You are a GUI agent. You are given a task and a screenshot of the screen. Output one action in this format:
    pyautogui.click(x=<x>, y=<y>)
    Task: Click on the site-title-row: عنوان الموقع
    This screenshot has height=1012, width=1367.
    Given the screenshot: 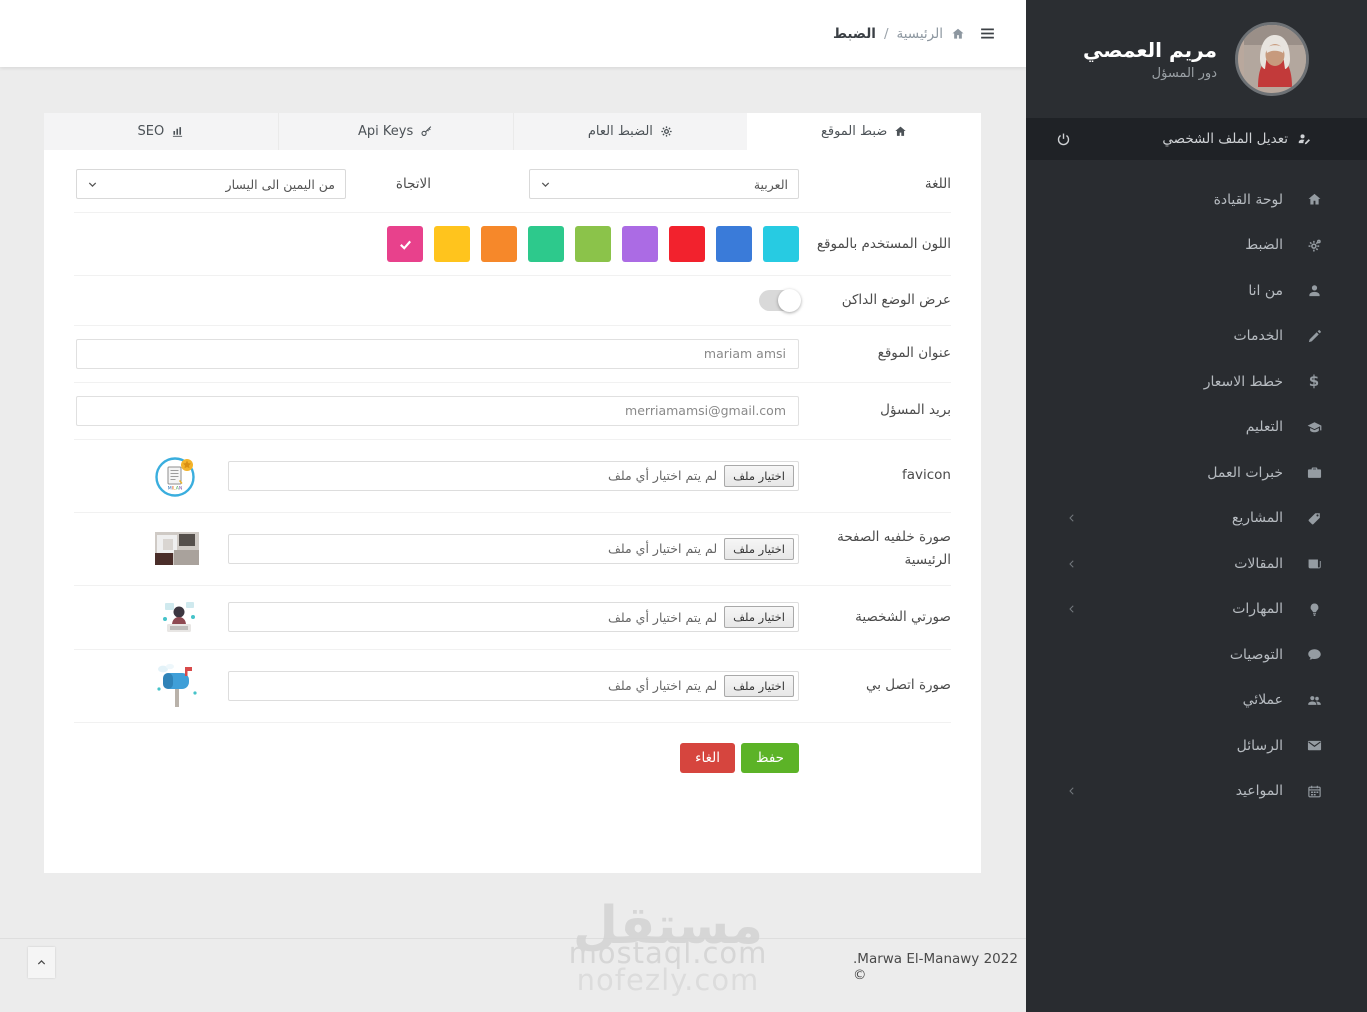 What is the action you would take?
    pyautogui.click(x=512, y=354)
    